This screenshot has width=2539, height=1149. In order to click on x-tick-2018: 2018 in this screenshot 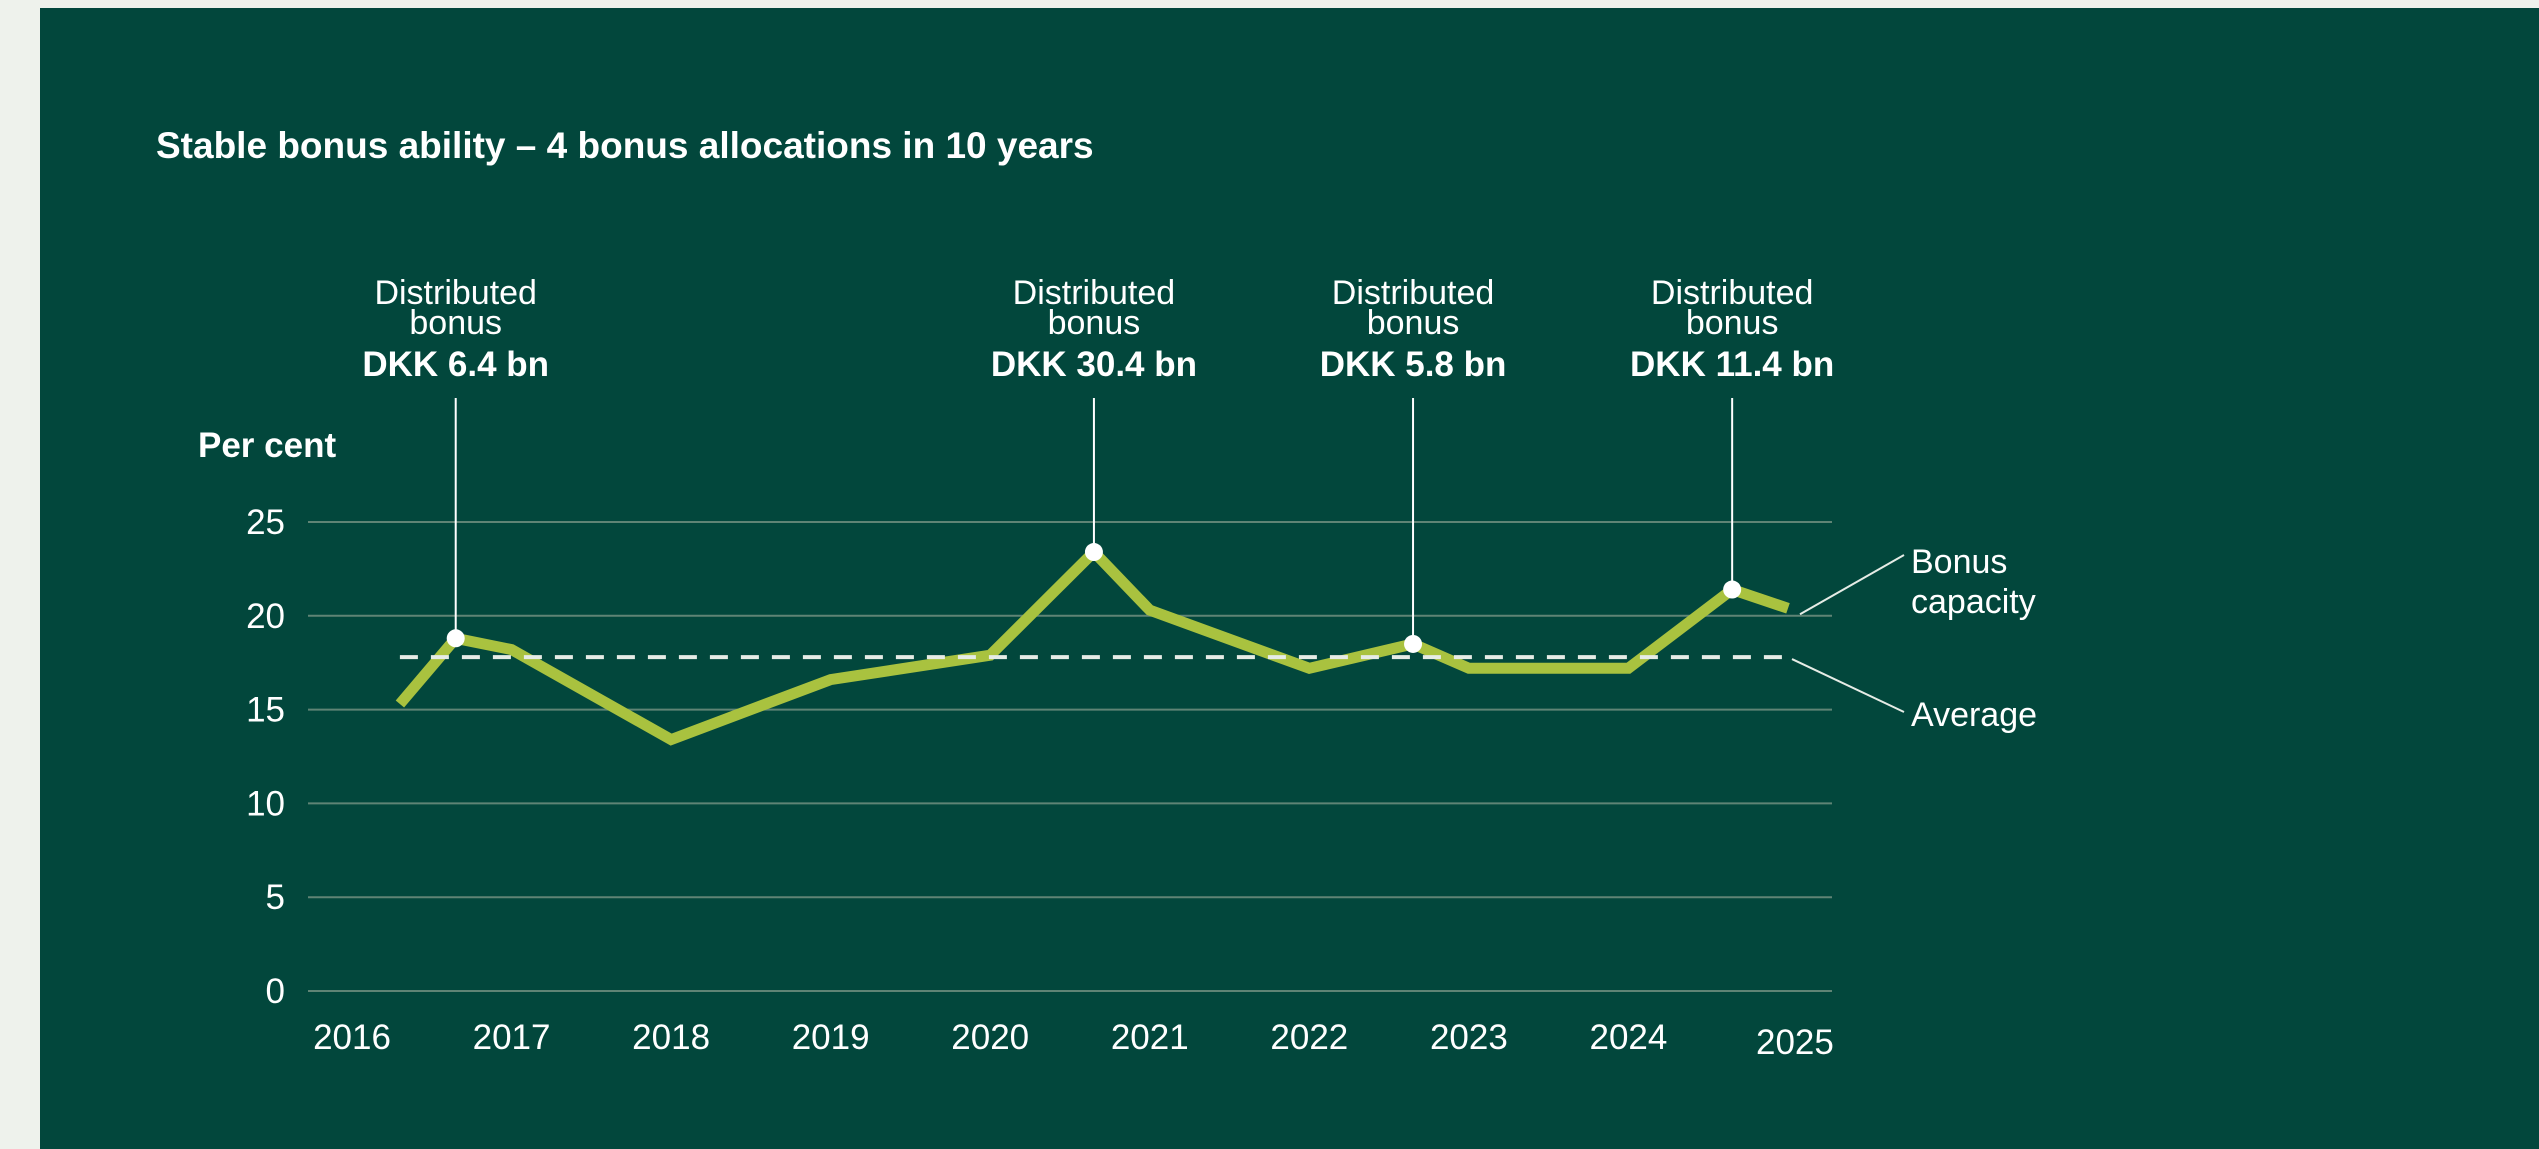, I will do `click(671, 1037)`.